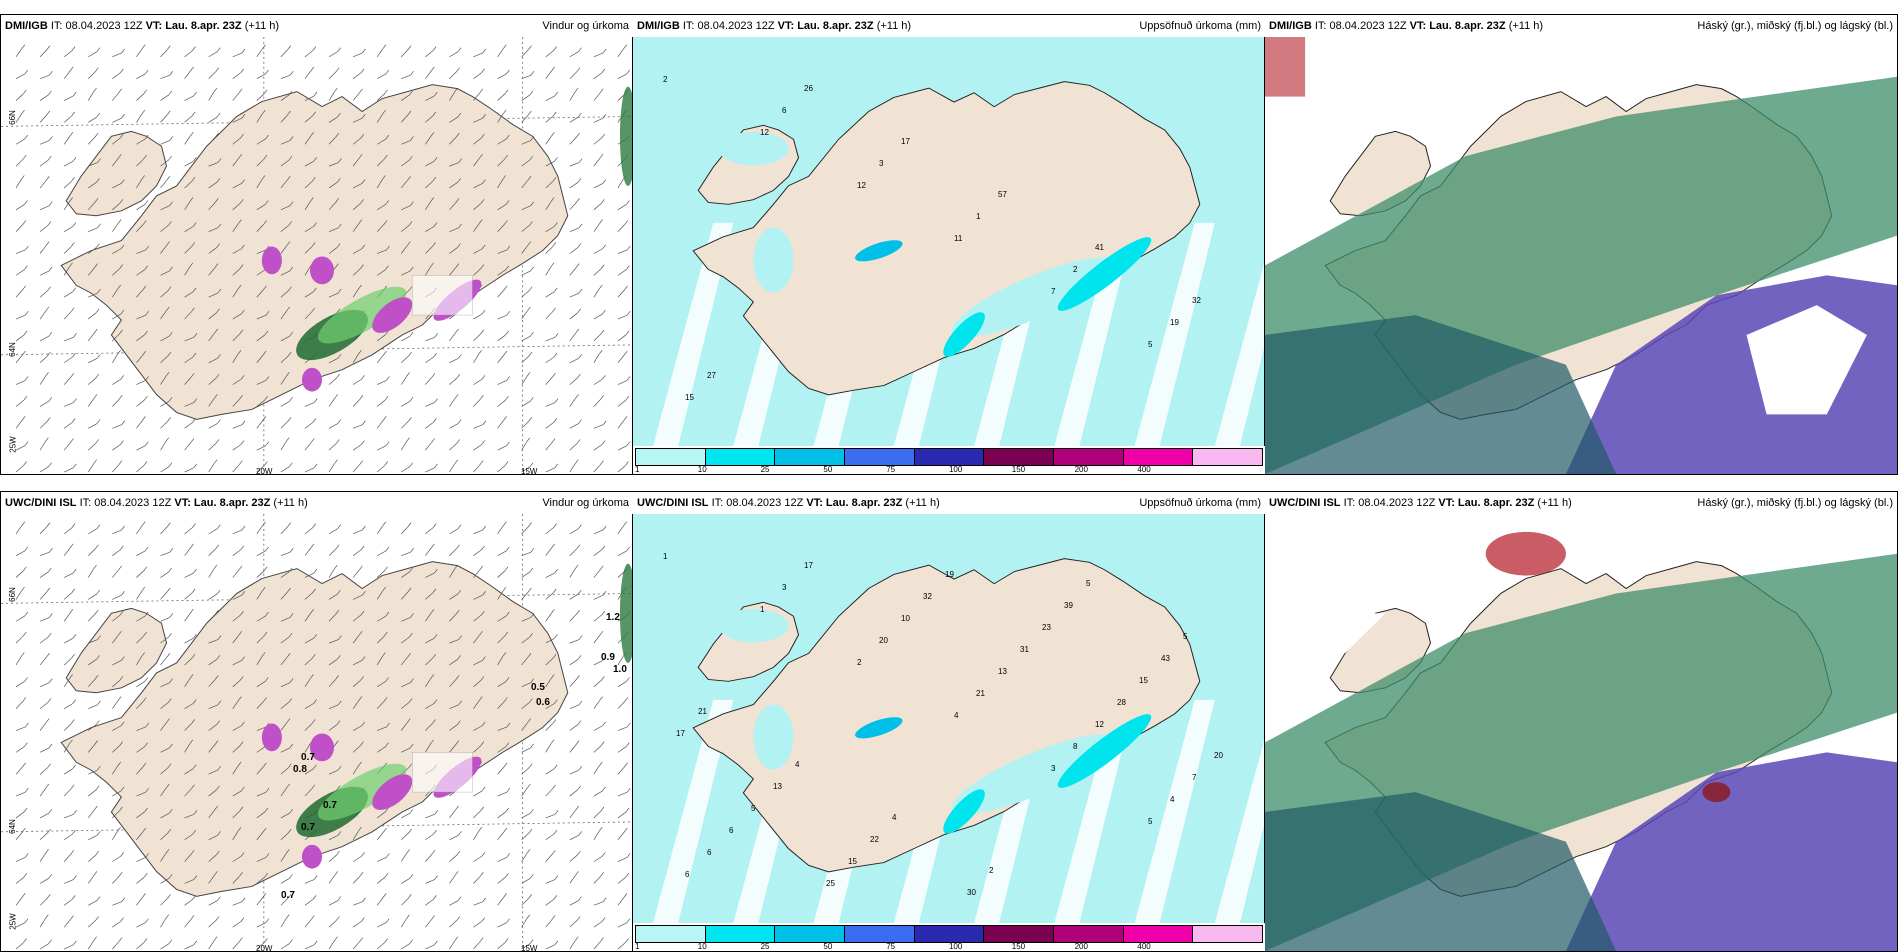 The image size is (1900, 952). What do you see at coordinates (1165, 658) in the screenshot?
I see `precip-value: 43` at bounding box center [1165, 658].